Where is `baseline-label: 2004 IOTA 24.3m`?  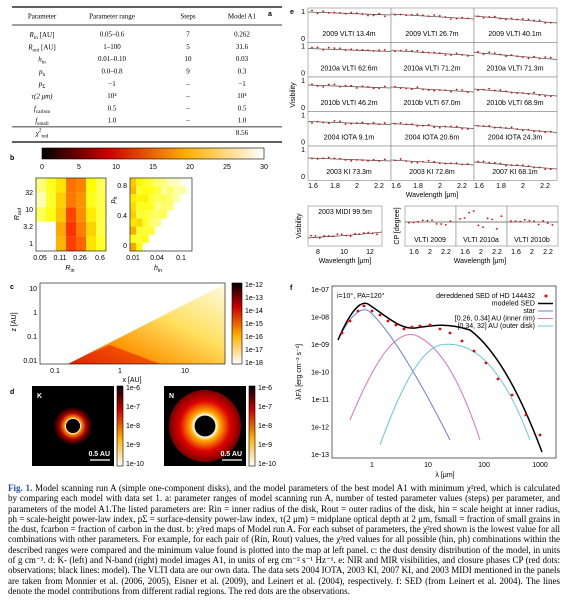 baseline-label: 2004 IOTA 24.3m is located at coordinates (515, 137).